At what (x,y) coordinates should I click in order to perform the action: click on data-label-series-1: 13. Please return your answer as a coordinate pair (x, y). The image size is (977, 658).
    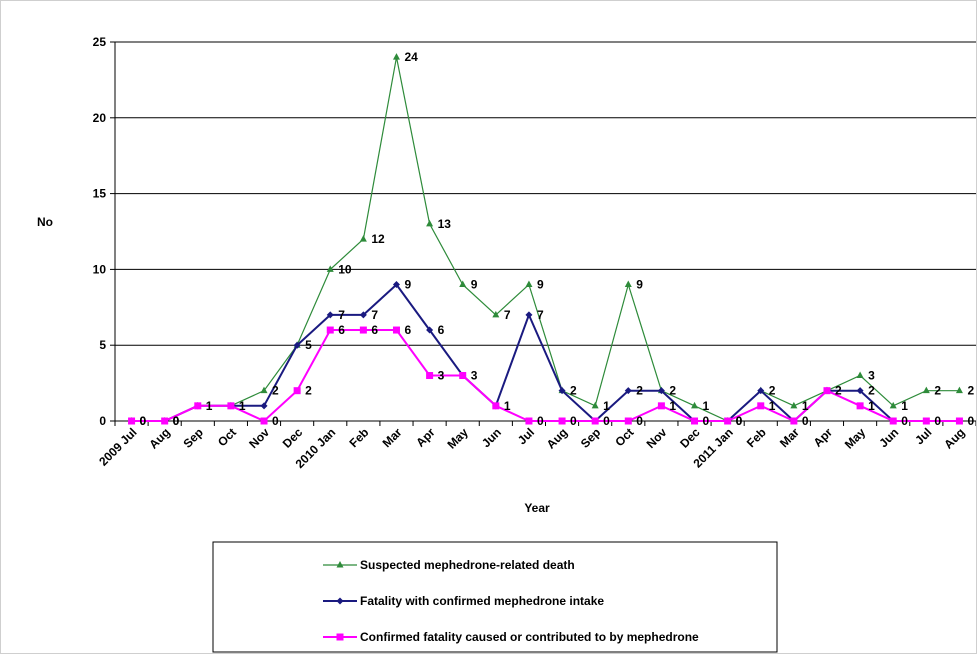
    Looking at the image, I should click on (445, 224).